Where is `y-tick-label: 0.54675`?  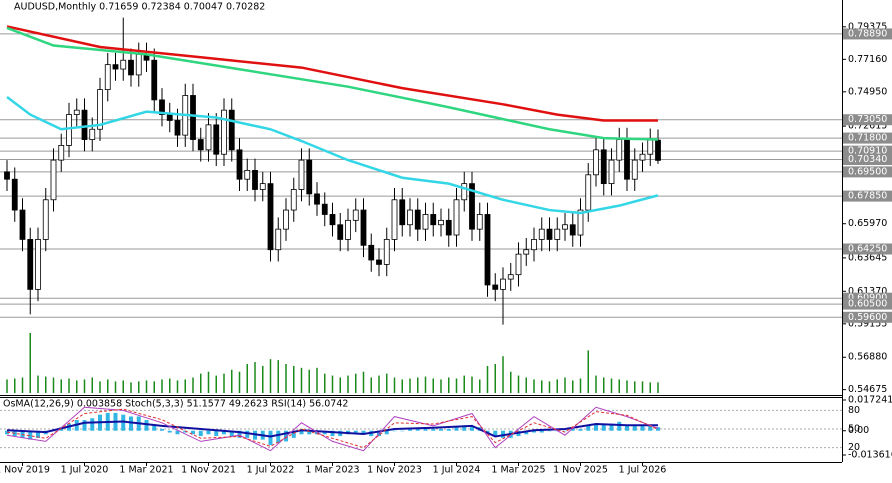 y-tick-label: 0.54675 is located at coordinates (867, 389).